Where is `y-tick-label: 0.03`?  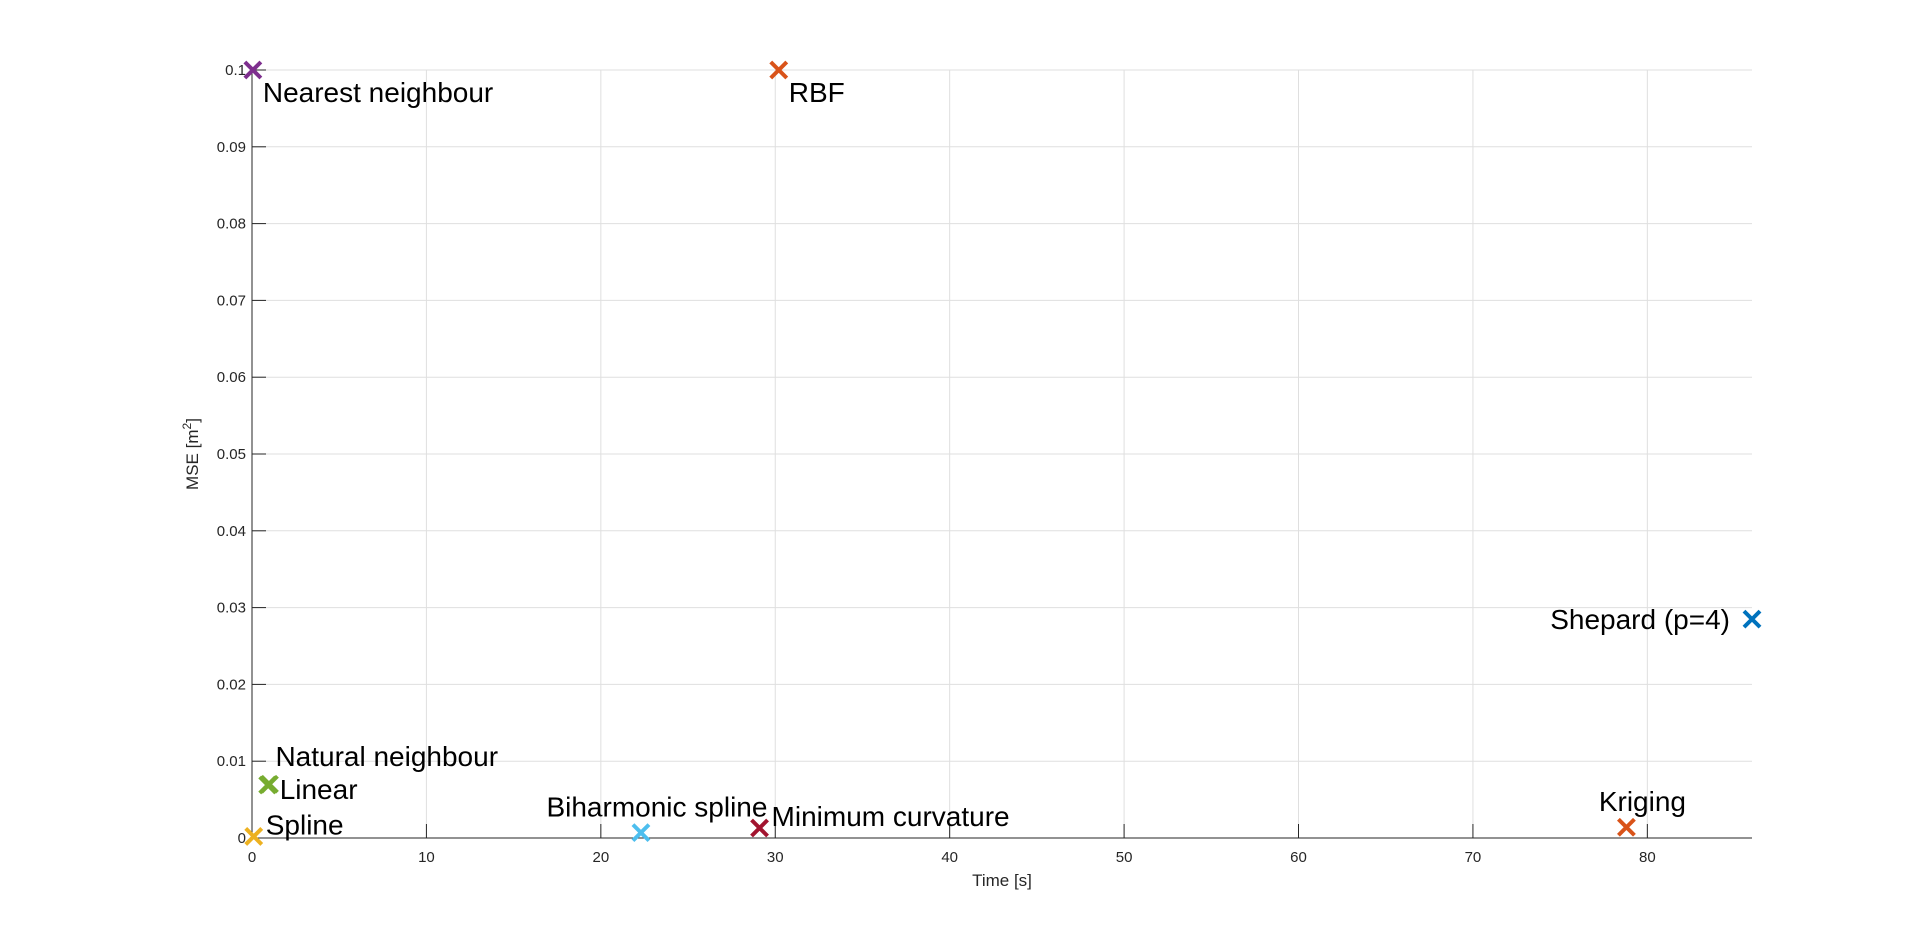
y-tick-label: 0.03 is located at coordinates (231, 608).